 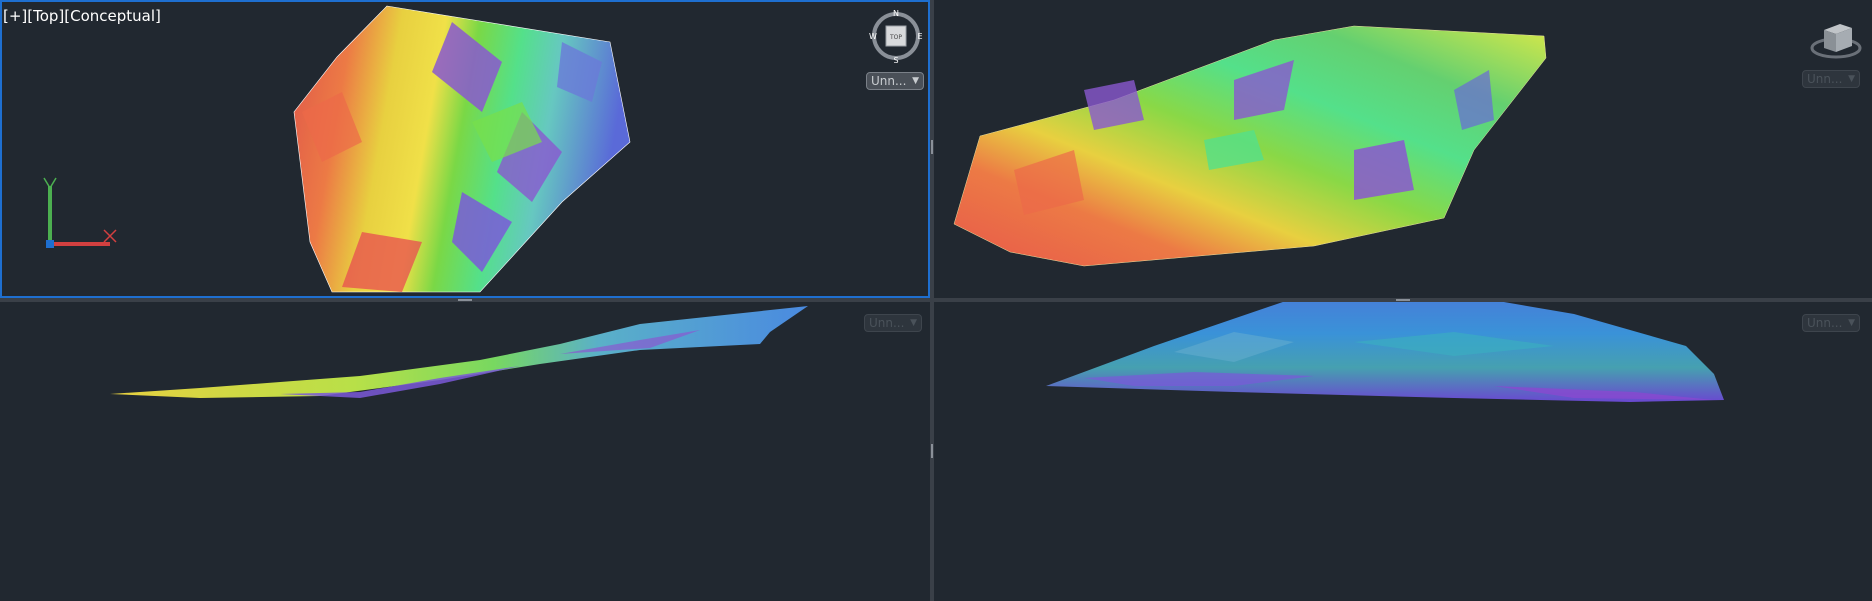 I want to click on compass-east: E, so click(x=919, y=36).